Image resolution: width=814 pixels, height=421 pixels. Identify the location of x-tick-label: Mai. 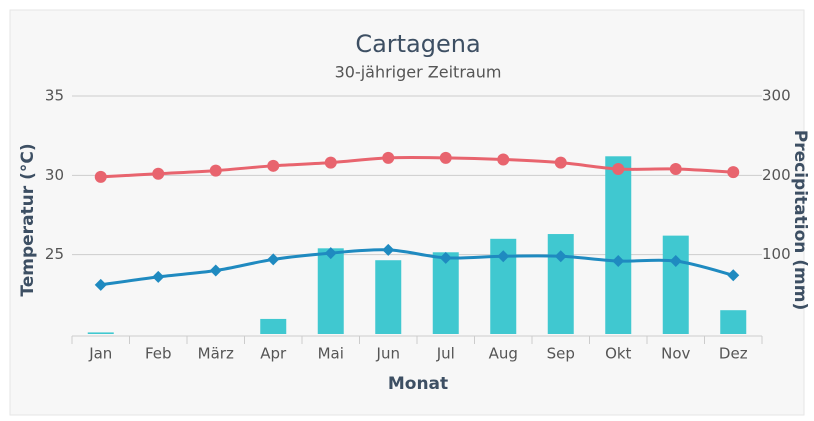
(331, 354).